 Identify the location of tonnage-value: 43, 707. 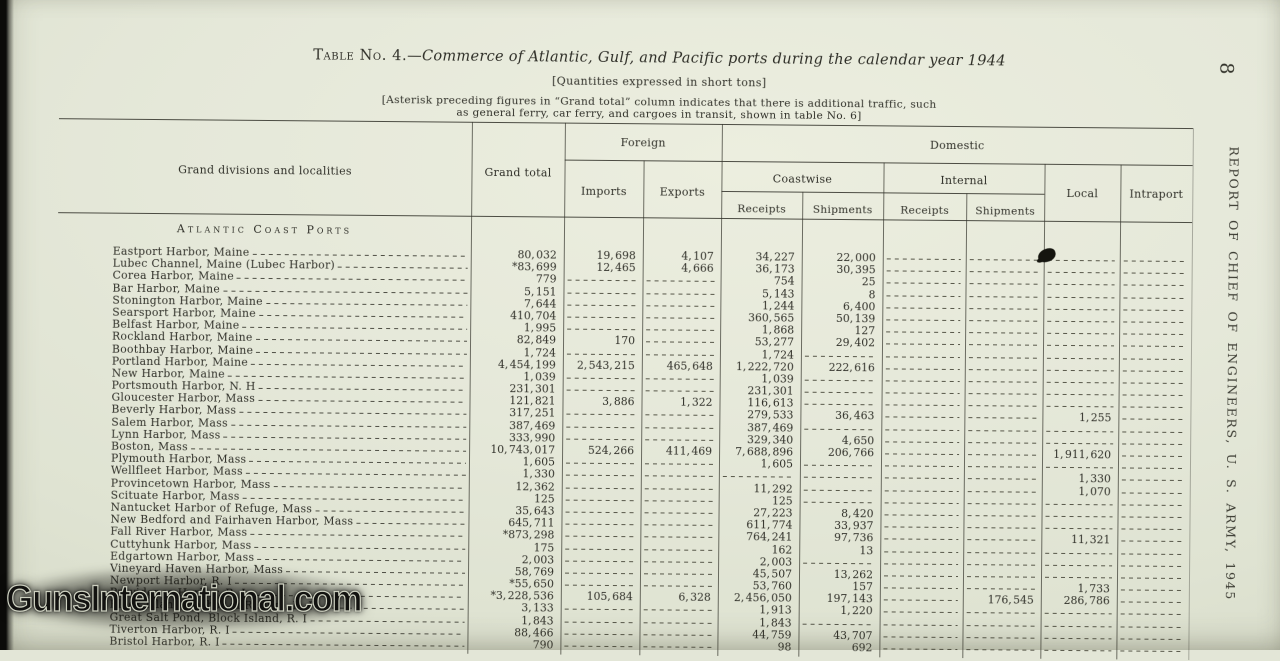
(853, 635).